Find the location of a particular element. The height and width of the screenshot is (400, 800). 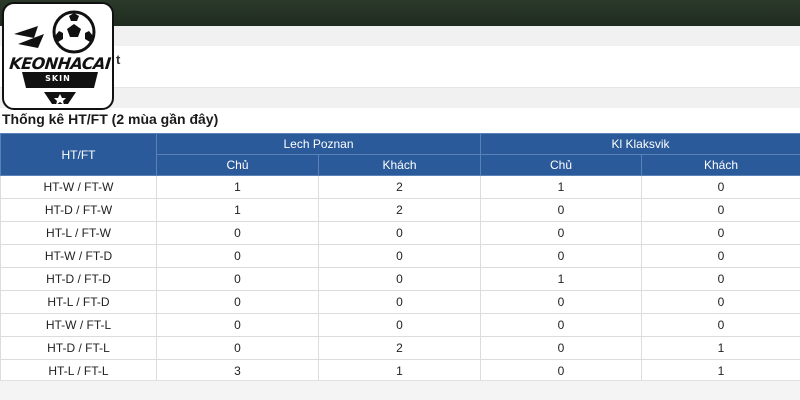

team-header-away: Kl Klaksvik is located at coordinates (639, 144).